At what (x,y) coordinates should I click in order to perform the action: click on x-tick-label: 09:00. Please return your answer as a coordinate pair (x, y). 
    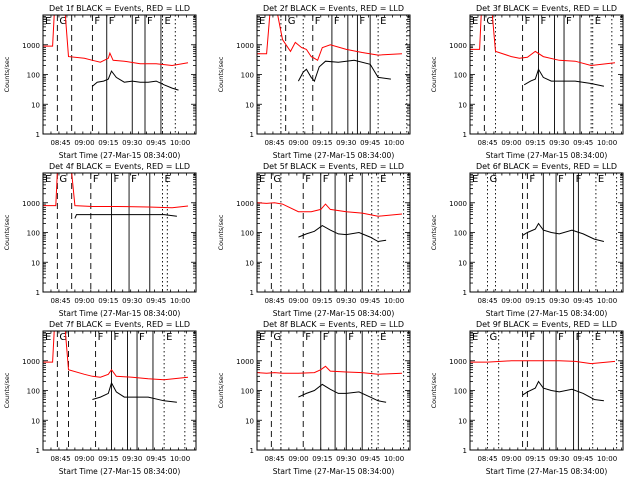
    Looking at the image, I should click on (84, 301).